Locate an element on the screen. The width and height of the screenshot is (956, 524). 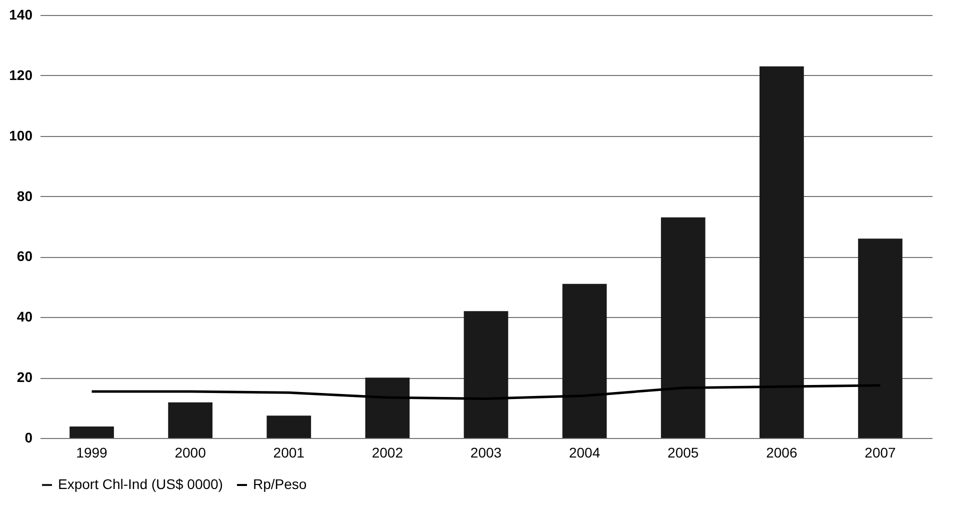
y-tick-label: 60 is located at coordinates (24, 256).